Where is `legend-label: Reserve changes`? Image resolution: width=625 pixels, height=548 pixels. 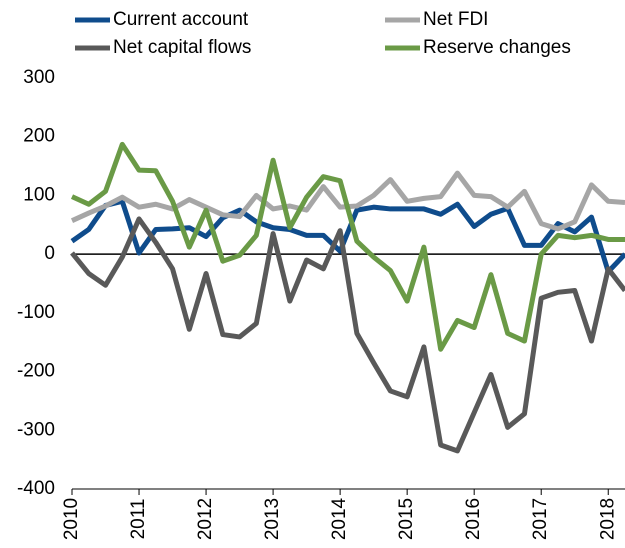 legend-label: Reserve changes is located at coordinates (497, 47).